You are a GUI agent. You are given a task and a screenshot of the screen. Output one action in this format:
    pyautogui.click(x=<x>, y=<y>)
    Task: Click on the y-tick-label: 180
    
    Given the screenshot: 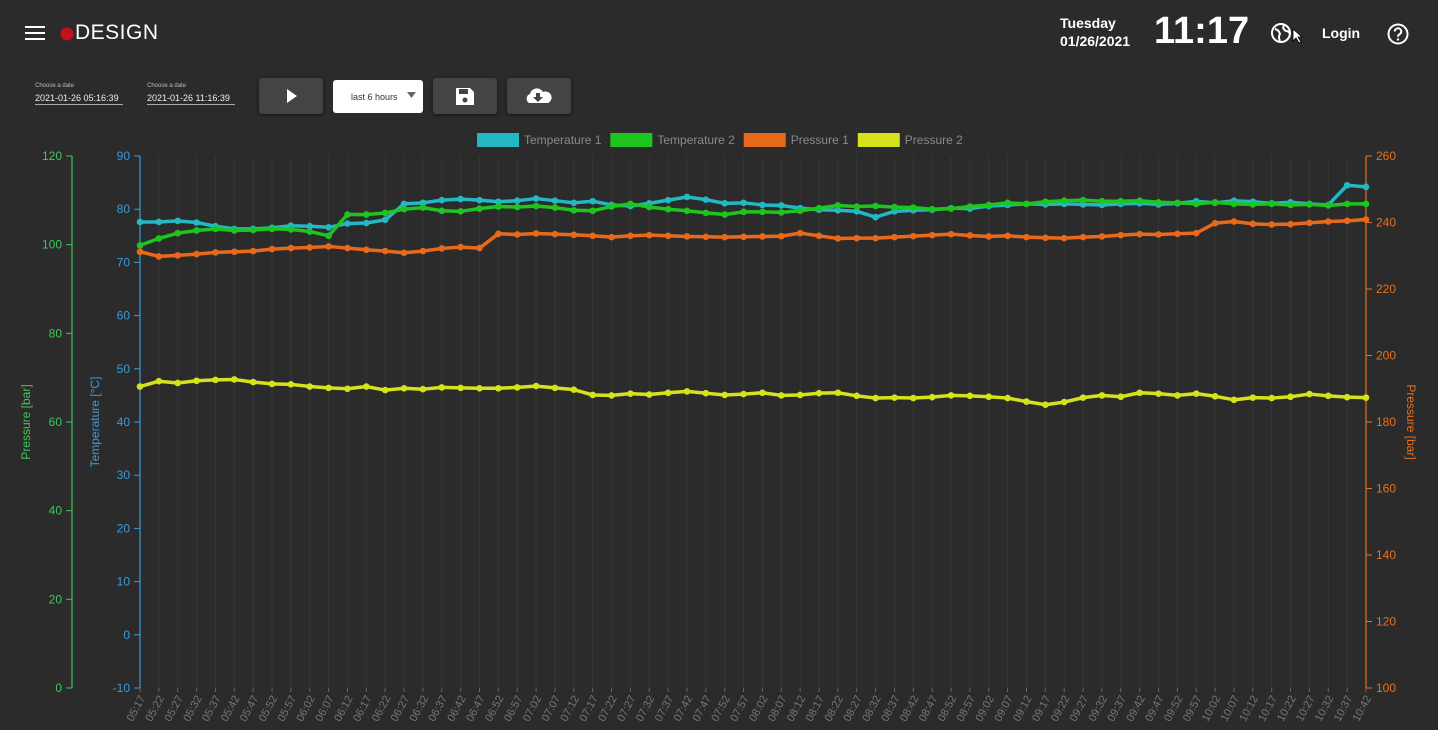 What is the action you would take?
    pyautogui.click(x=1386, y=422)
    